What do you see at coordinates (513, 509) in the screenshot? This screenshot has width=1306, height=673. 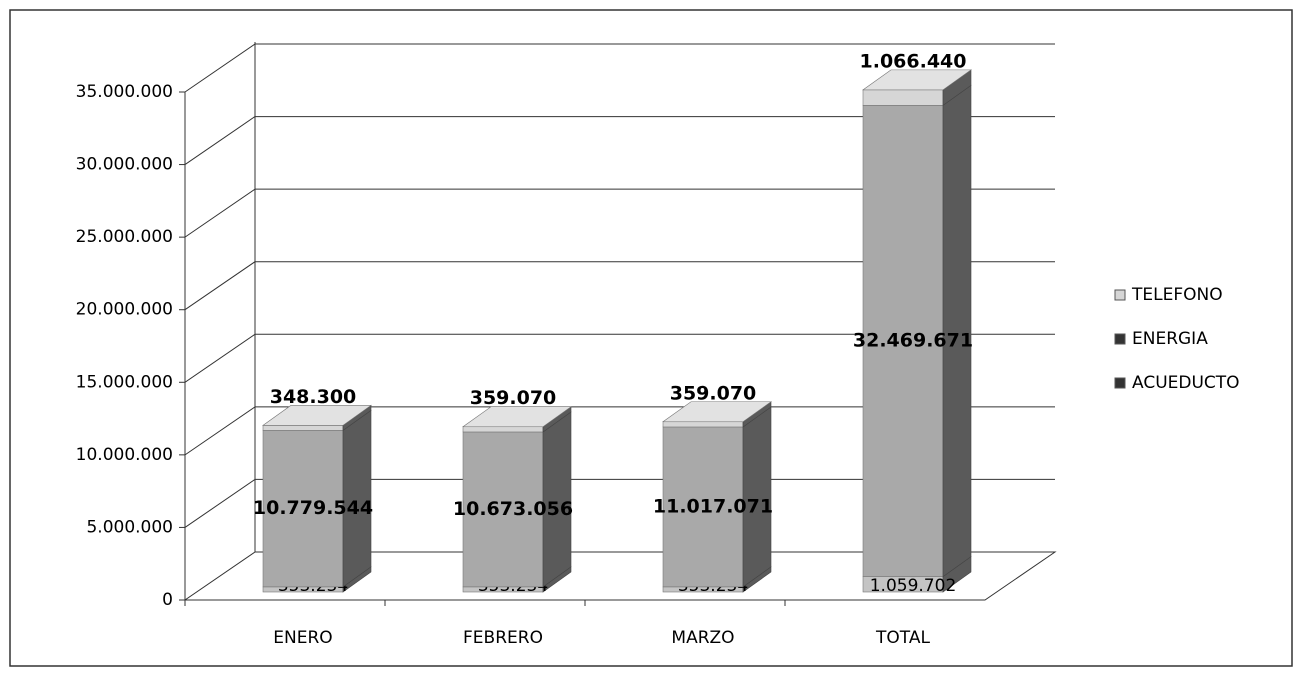 I see `data-label: 10.673.056` at bounding box center [513, 509].